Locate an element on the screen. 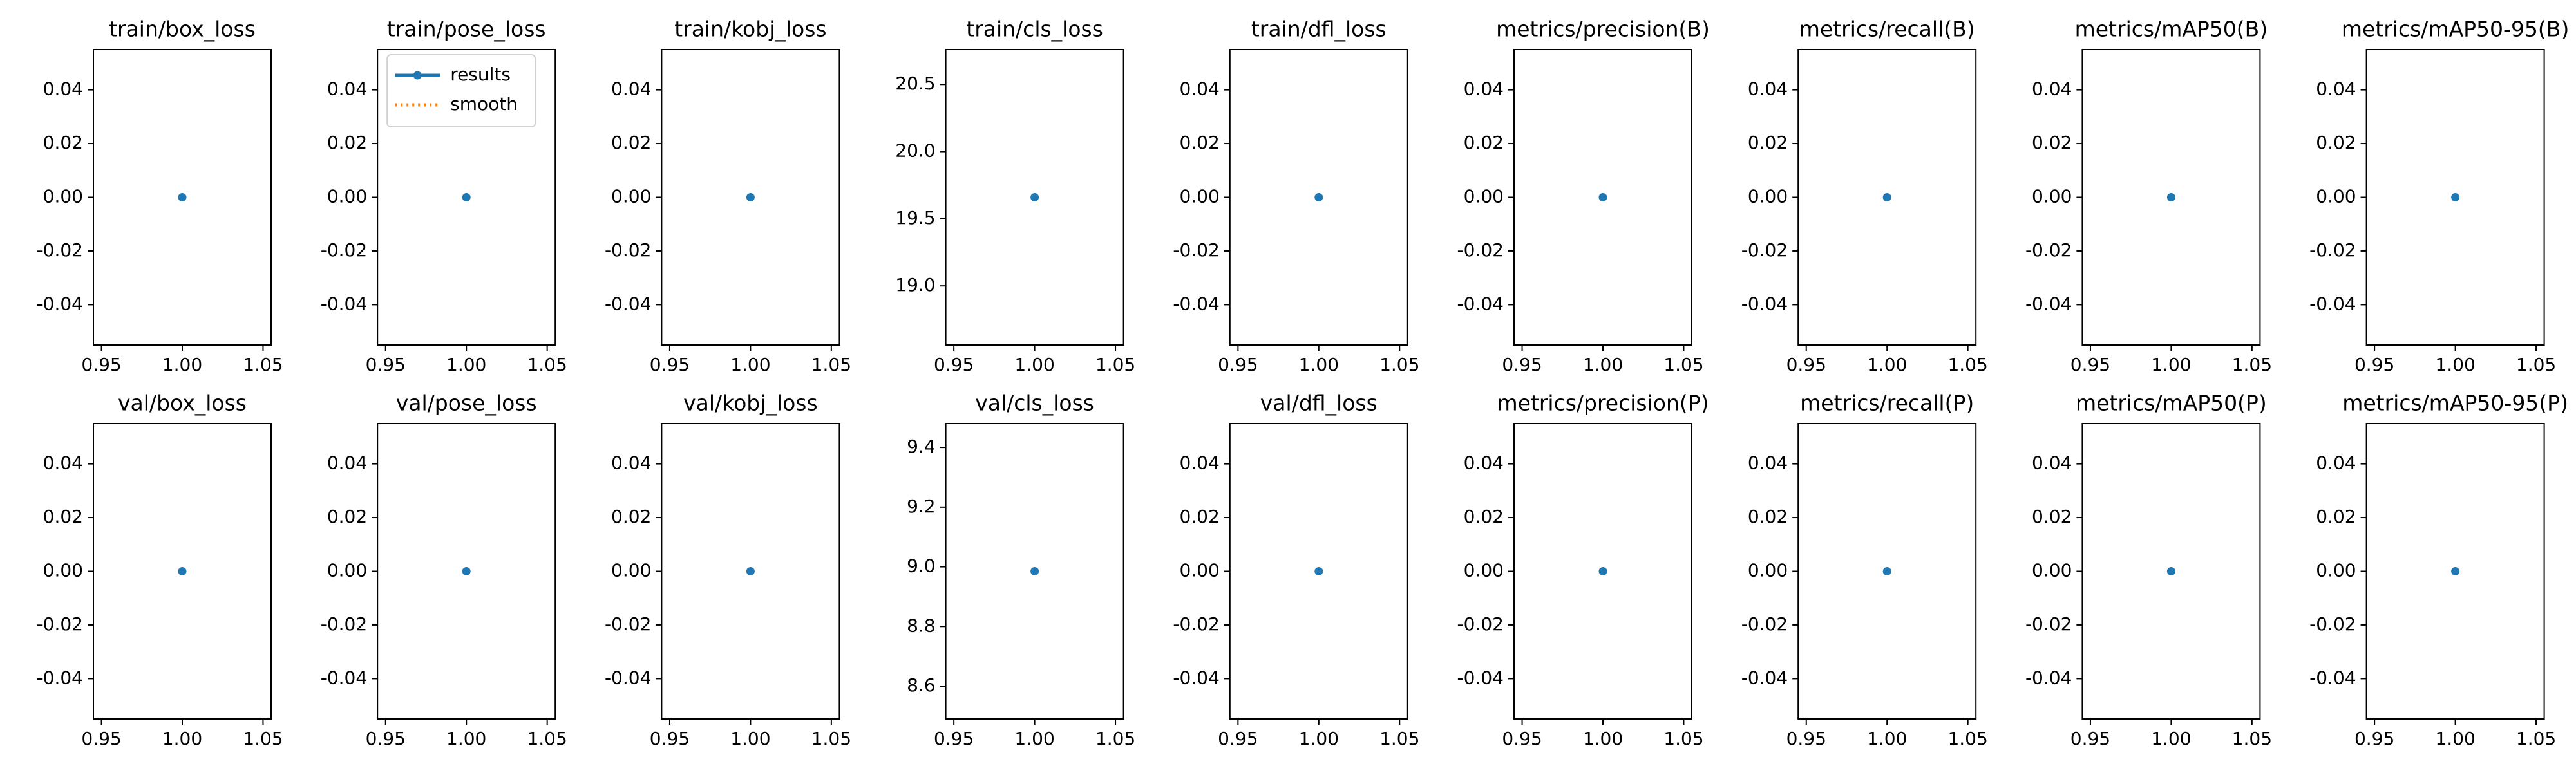 The height and width of the screenshot is (775, 2576). subplot-title: train/cls_loss is located at coordinates (1034, 29).